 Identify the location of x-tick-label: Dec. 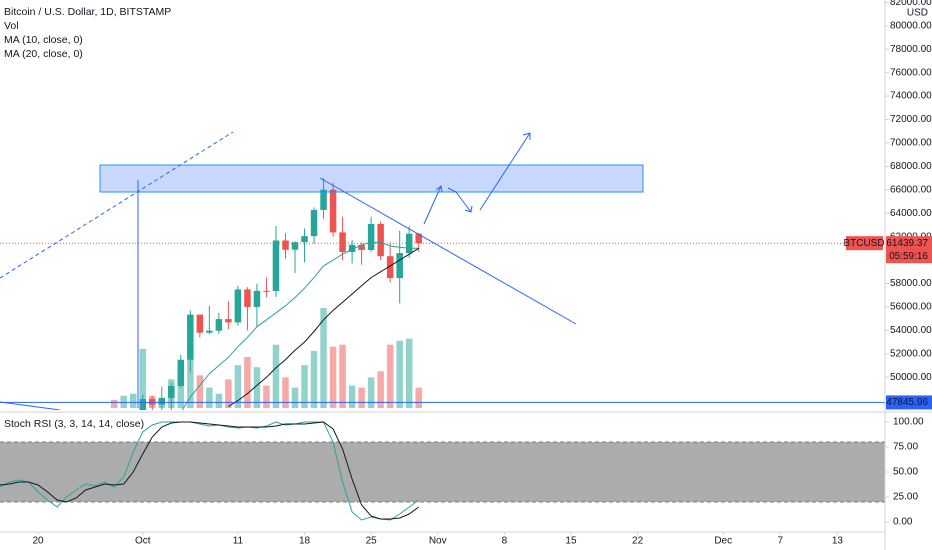
(723, 541).